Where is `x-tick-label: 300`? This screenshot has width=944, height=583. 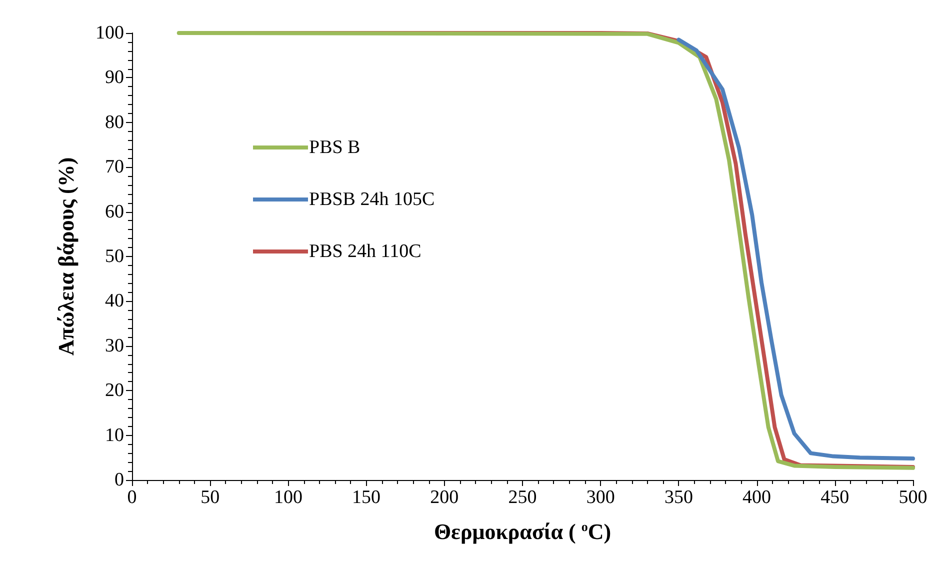
x-tick-label: 300 is located at coordinates (600, 497).